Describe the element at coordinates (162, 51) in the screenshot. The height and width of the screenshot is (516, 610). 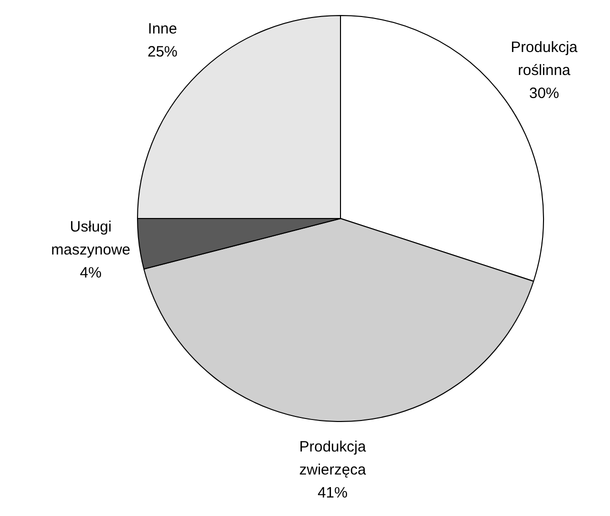
I see `data-label: 25%` at that location.